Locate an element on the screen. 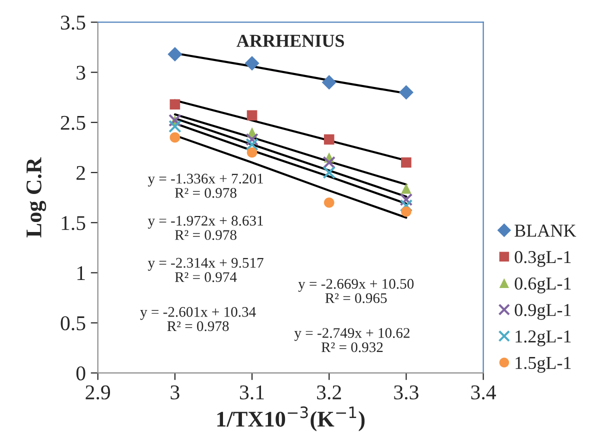  x-tick-label: 3.4 is located at coordinates (483, 392).